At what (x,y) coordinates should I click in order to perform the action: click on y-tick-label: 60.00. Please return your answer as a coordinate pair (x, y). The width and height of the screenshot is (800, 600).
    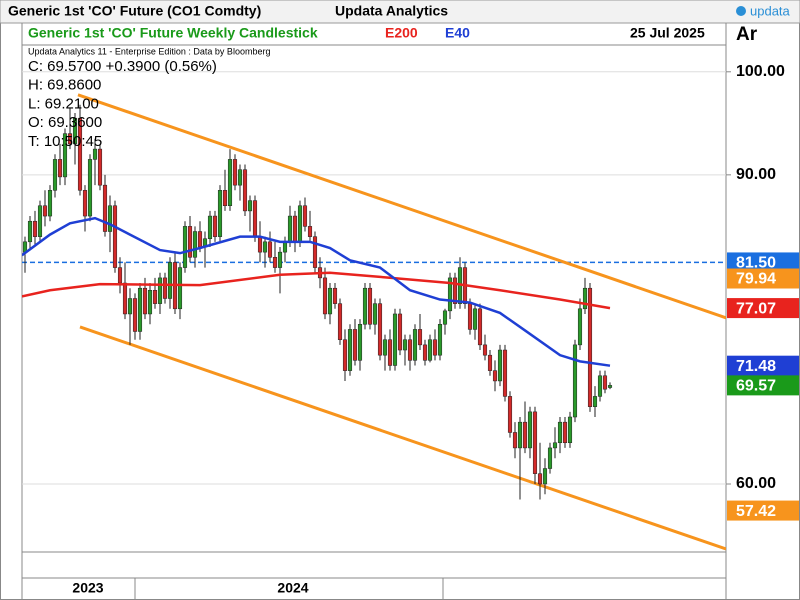
    Looking at the image, I should click on (756, 483).